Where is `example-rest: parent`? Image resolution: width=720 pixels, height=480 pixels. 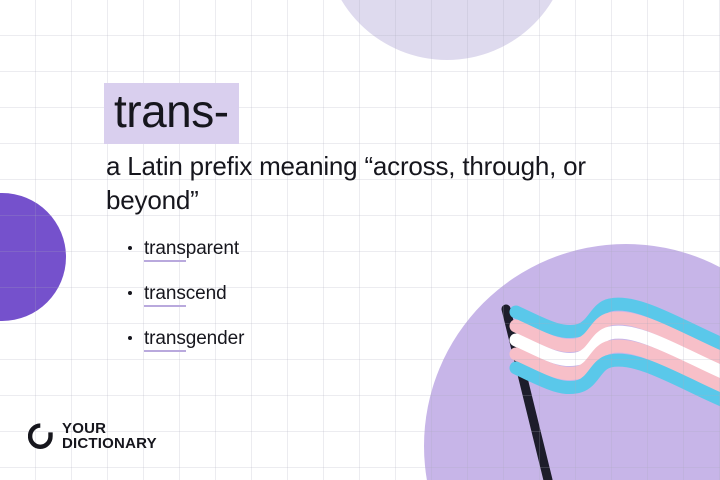
example-rest: parent is located at coordinates (212, 248).